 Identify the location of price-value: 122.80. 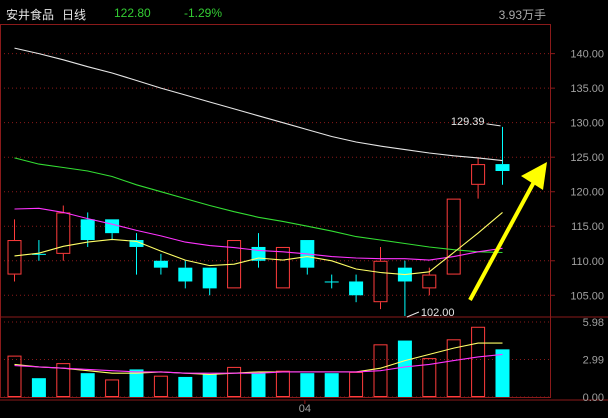
(132, 13).